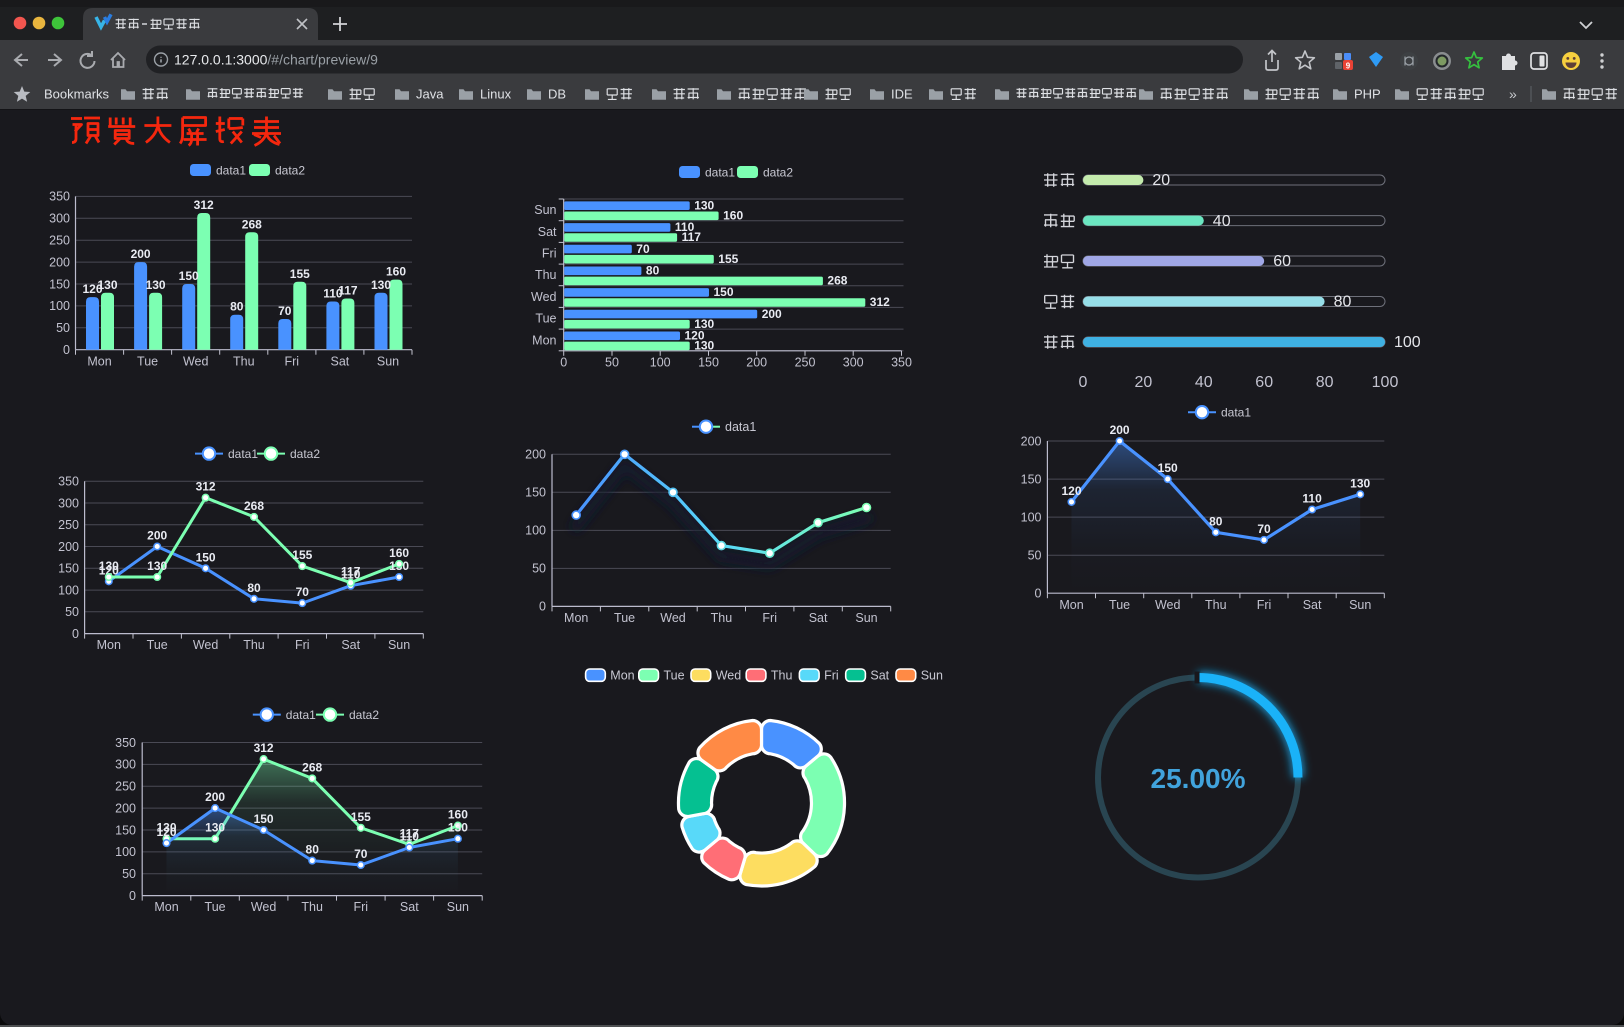 Image resolution: width=1624 pixels, height=1027 pixels. Describe the element at coordinates (1264, 382) in the screenshot. I see `svg-text: 60` at that location.